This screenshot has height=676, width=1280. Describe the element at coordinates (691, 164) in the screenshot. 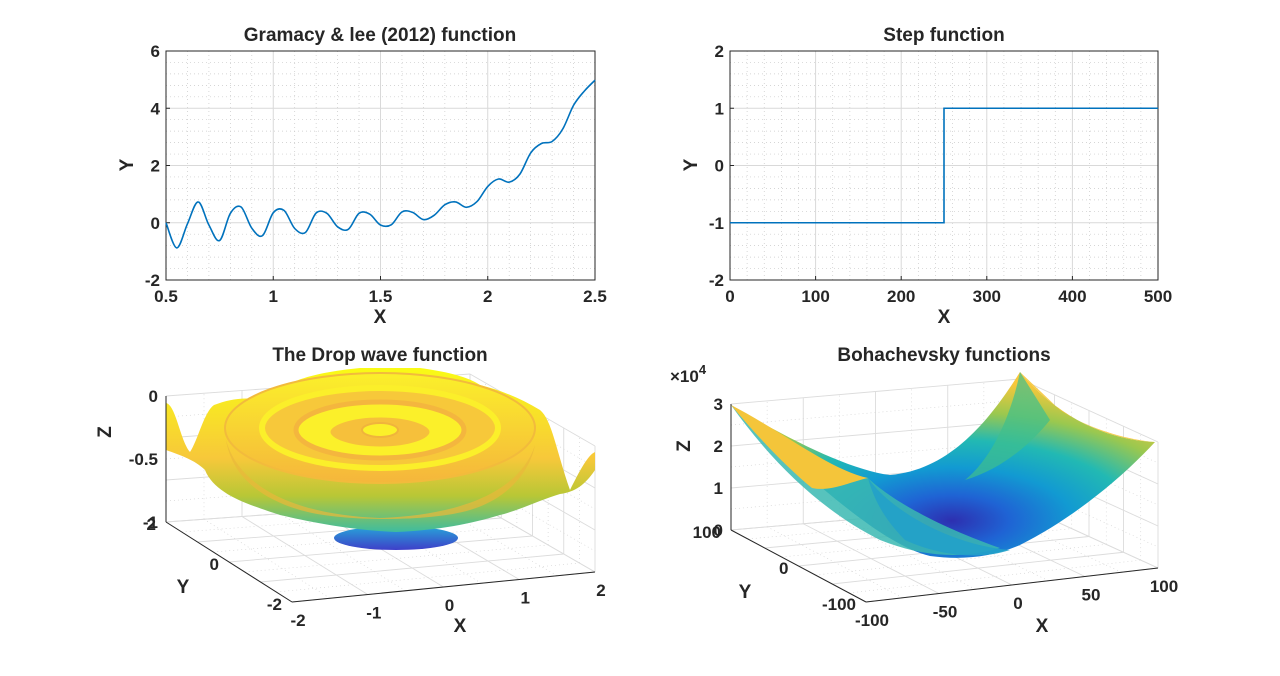

I see `step-ylabel: Y` at that location.